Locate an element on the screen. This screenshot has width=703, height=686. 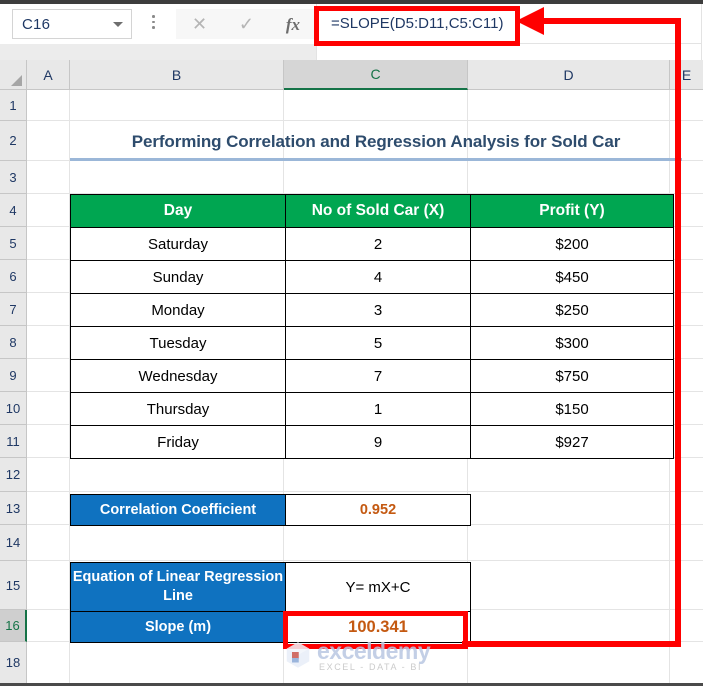
column-header-sold: No of Sold Car (X) is located at coordinates (378, 211).